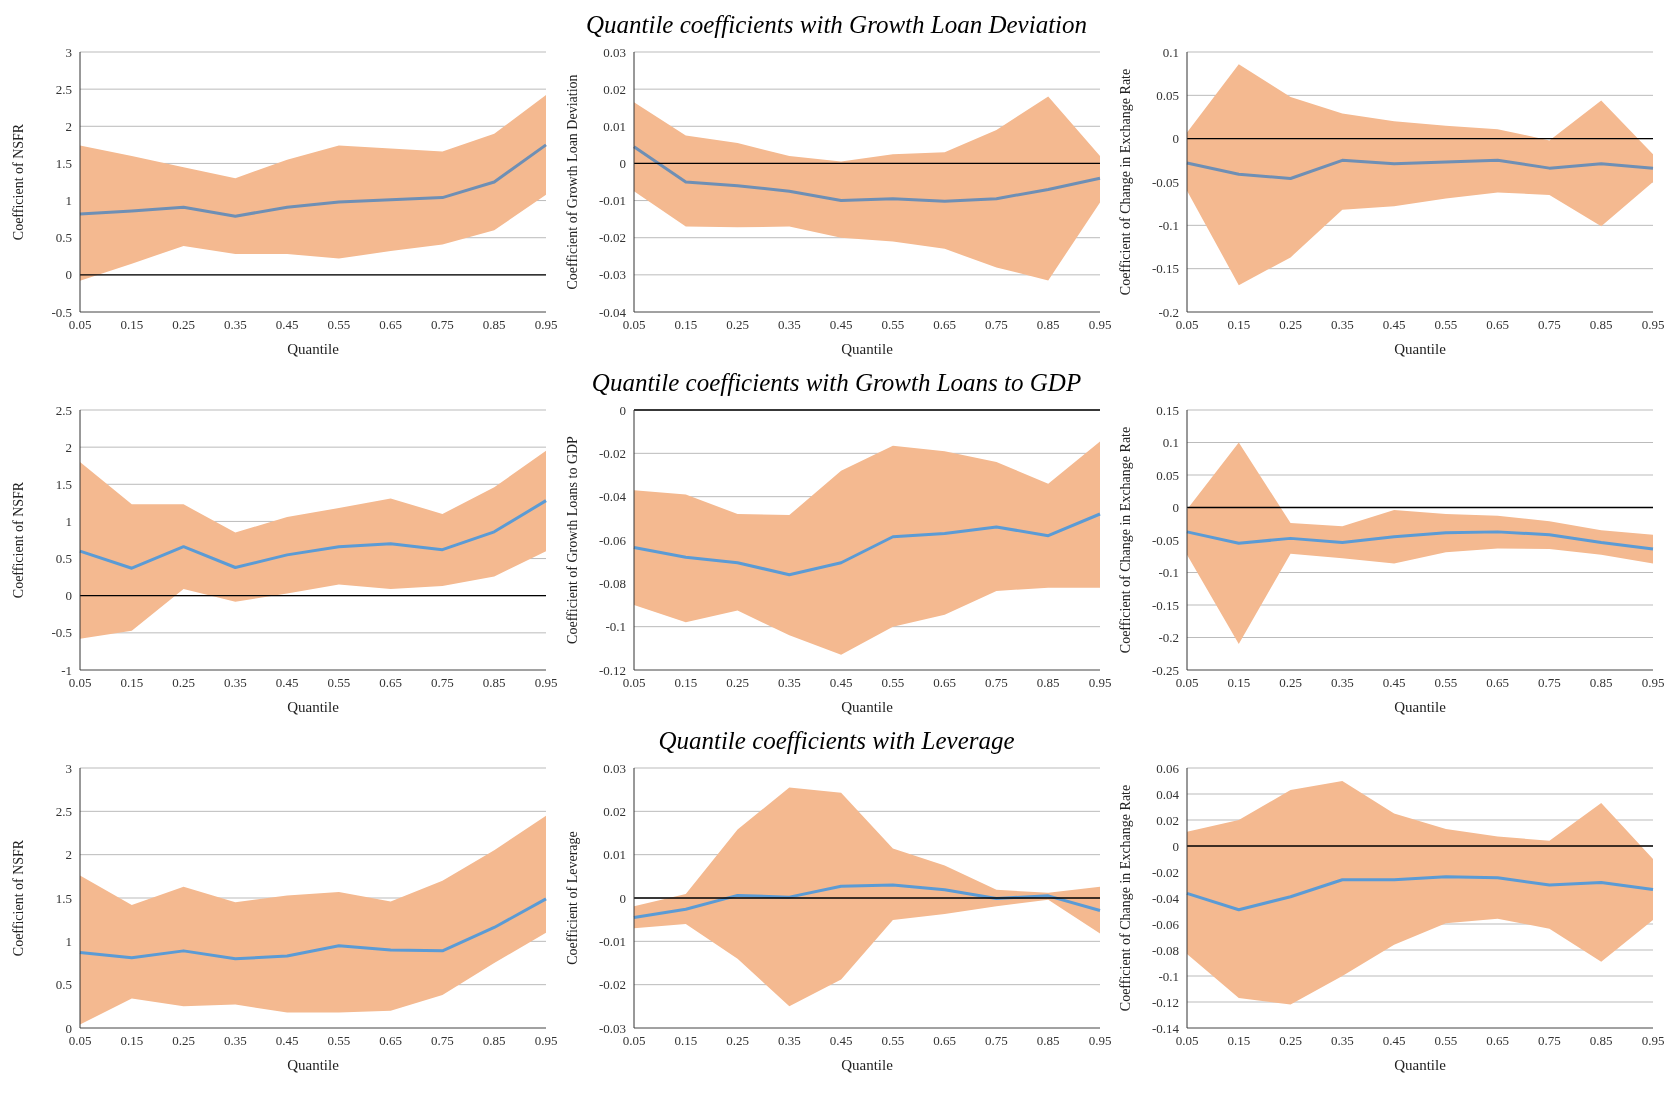 This screenshot has width=1673, height=1107. I want to click on y-tick-label: 0.06, so click(1168, 768).